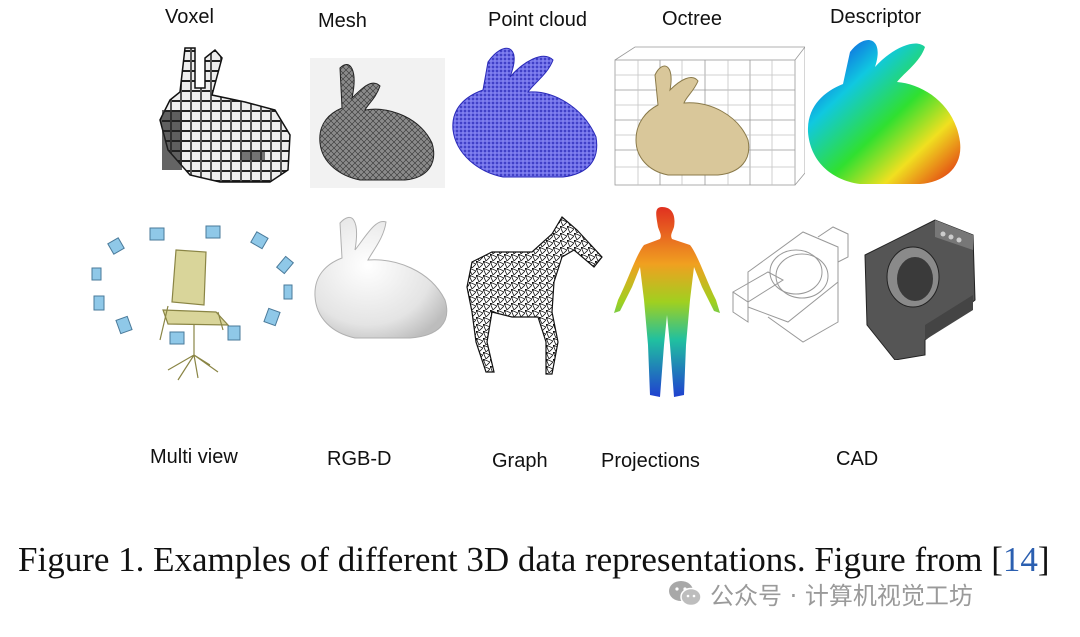  What do you see at coordinates (709, 116) in the screenshot?
I see `octree-bunny-image` at bounding box center [709, 116].